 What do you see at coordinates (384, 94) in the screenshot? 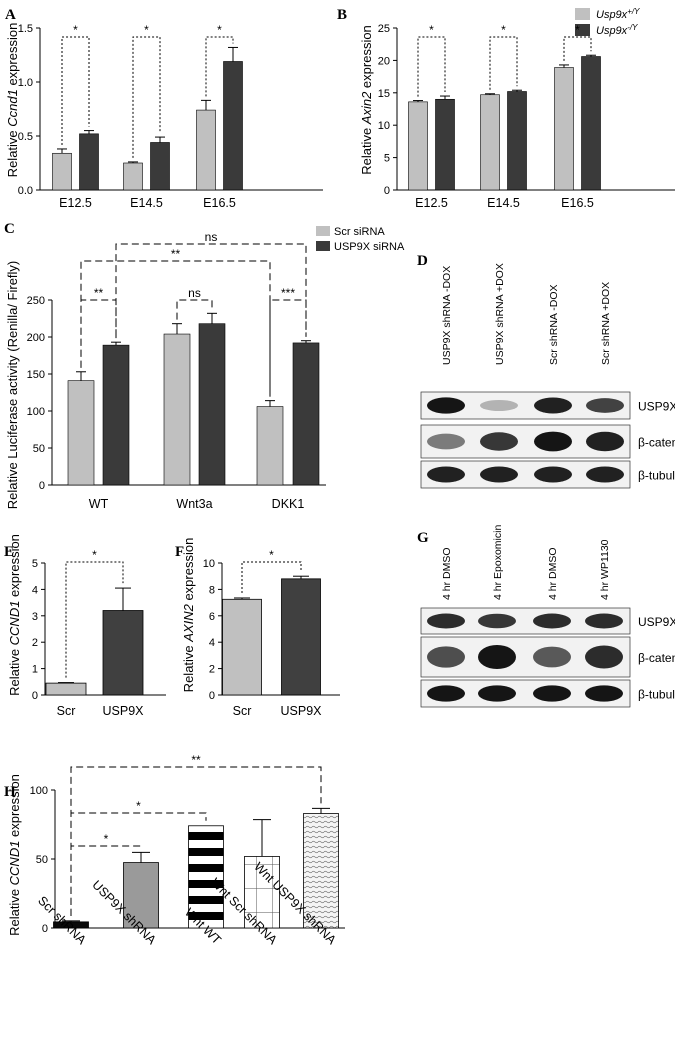
I see `ytick-label-b: 15` at bounding box center [384, 94].